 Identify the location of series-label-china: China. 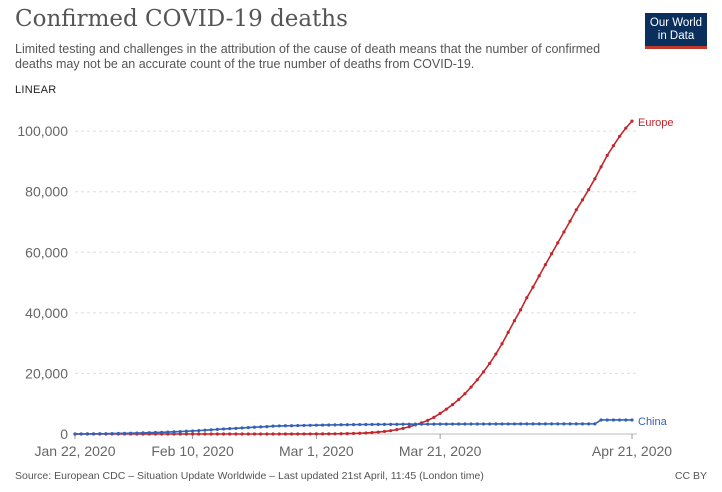
(653, 422).